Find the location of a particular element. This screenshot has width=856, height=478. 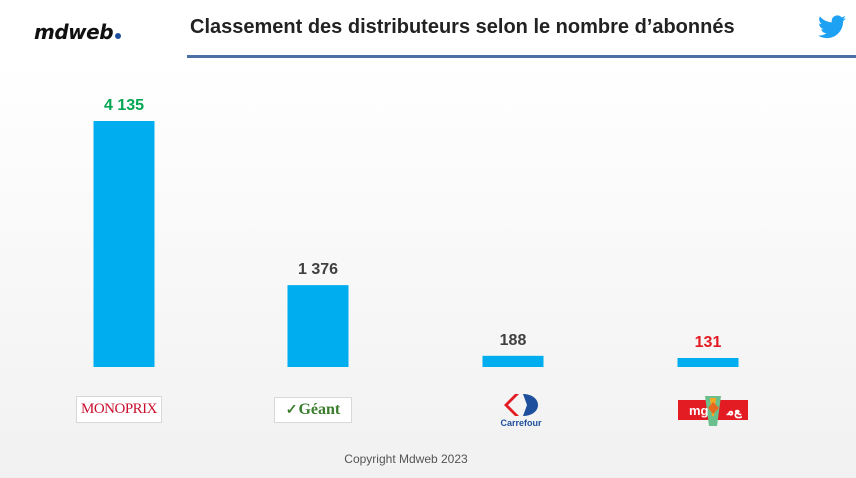

bar-geant is located at coordinates (318, 326).